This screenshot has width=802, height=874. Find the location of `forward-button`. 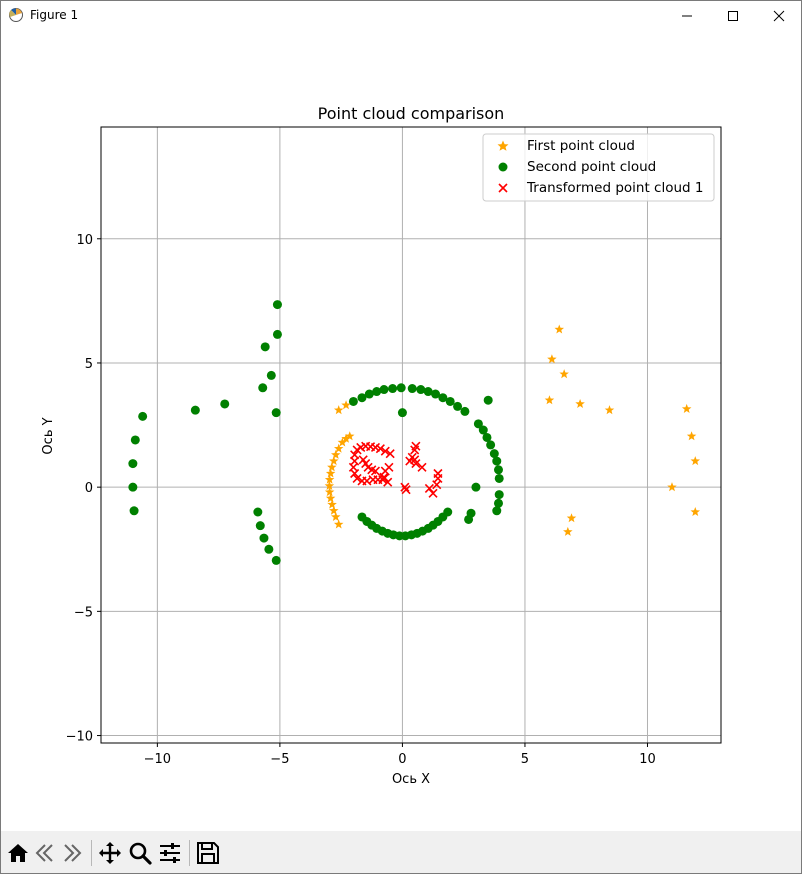

forward-button is located at coordinates (72, 853).